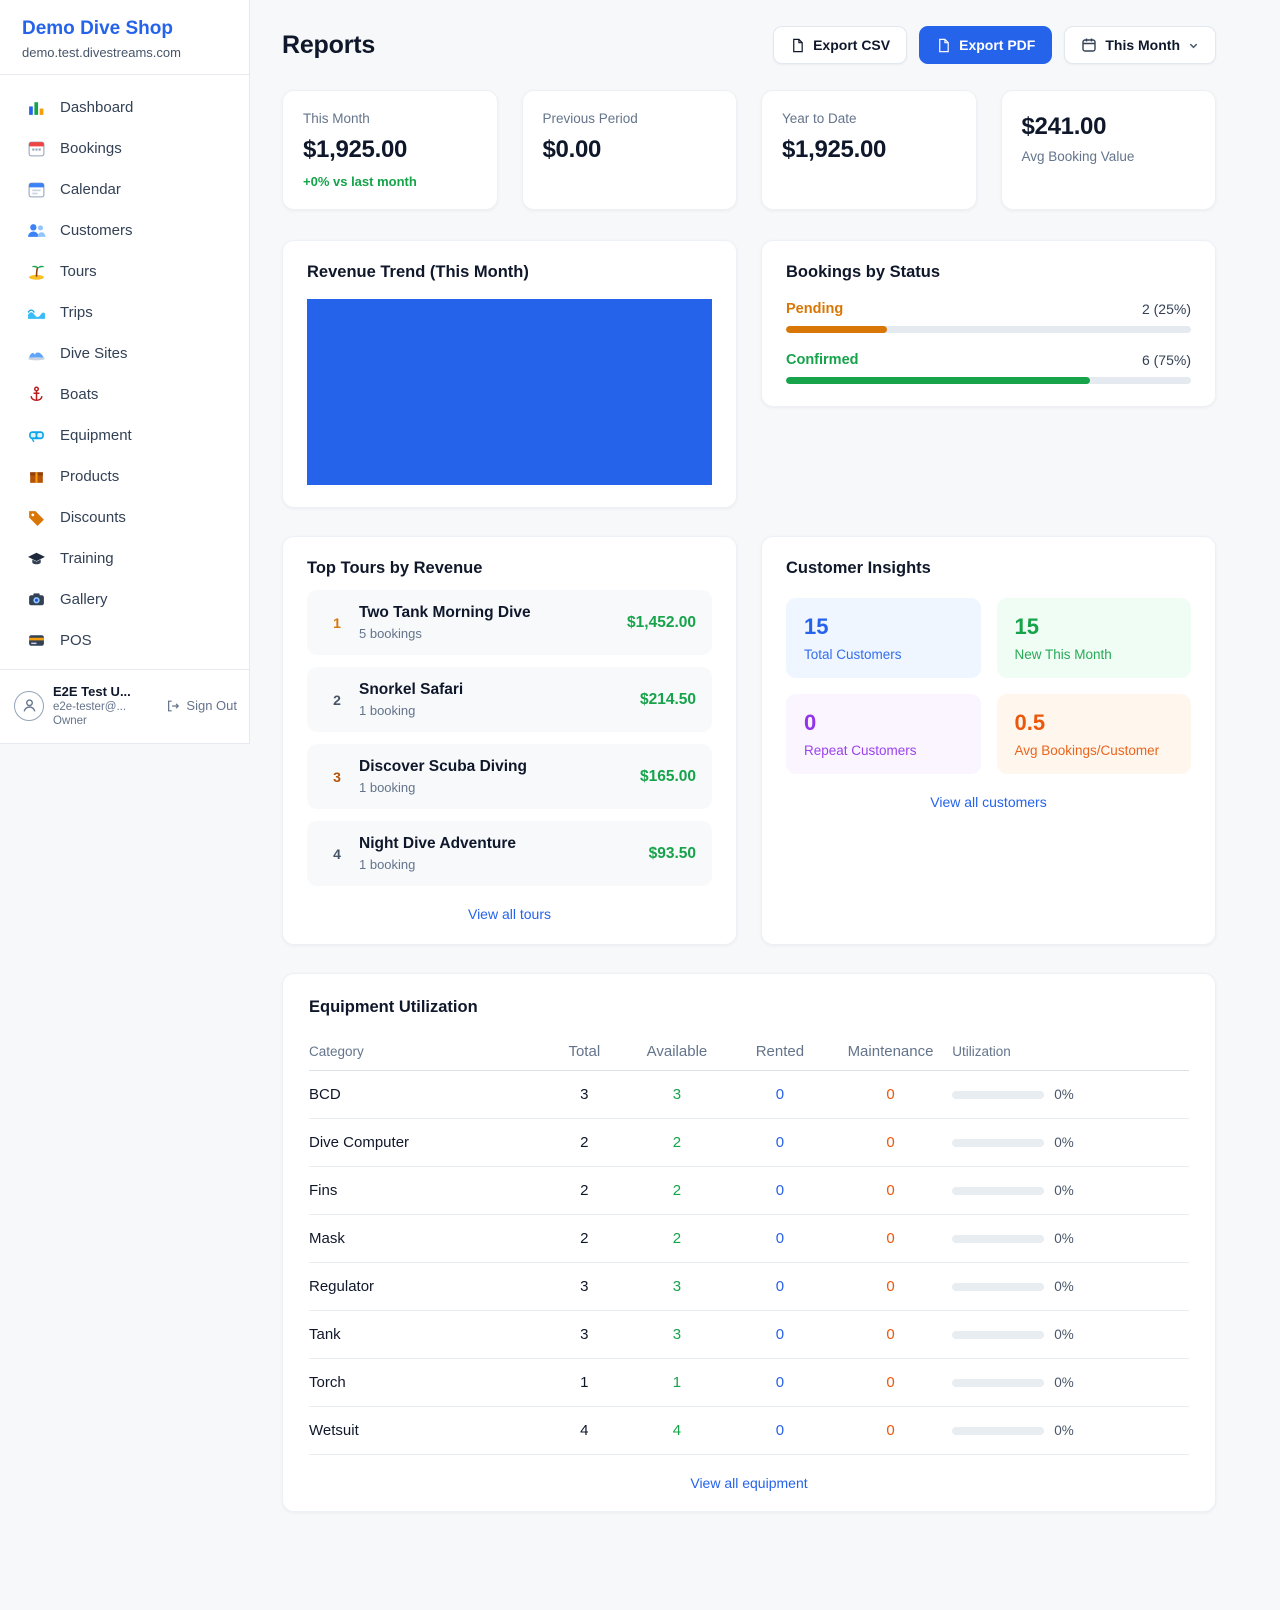  What do you see at coordinates (858, 568) in the screenshot?
I see `customer-insights-title: Customer Insights` at bounding box center [858, 568].